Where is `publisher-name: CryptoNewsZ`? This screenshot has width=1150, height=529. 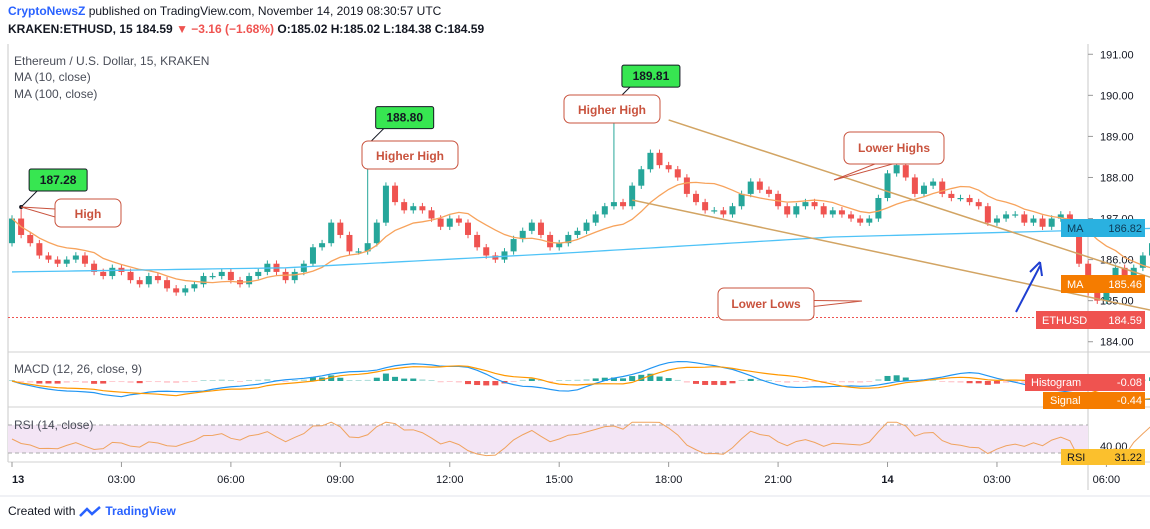 publisher-name: CryptoNewsZ is located at coordinates (47, 11).